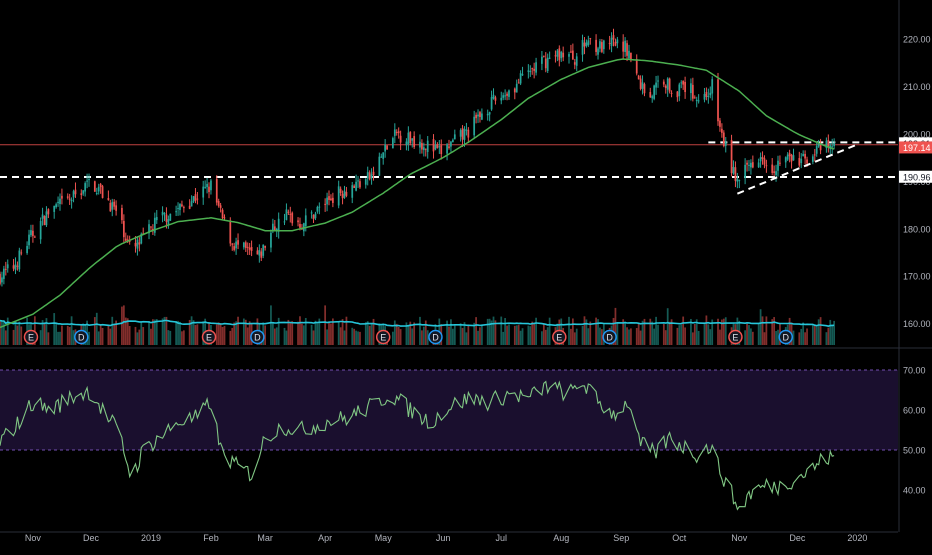  Describe the element at coordinates (915, 176) in the screenshot. I see `price-label-box` at that location.